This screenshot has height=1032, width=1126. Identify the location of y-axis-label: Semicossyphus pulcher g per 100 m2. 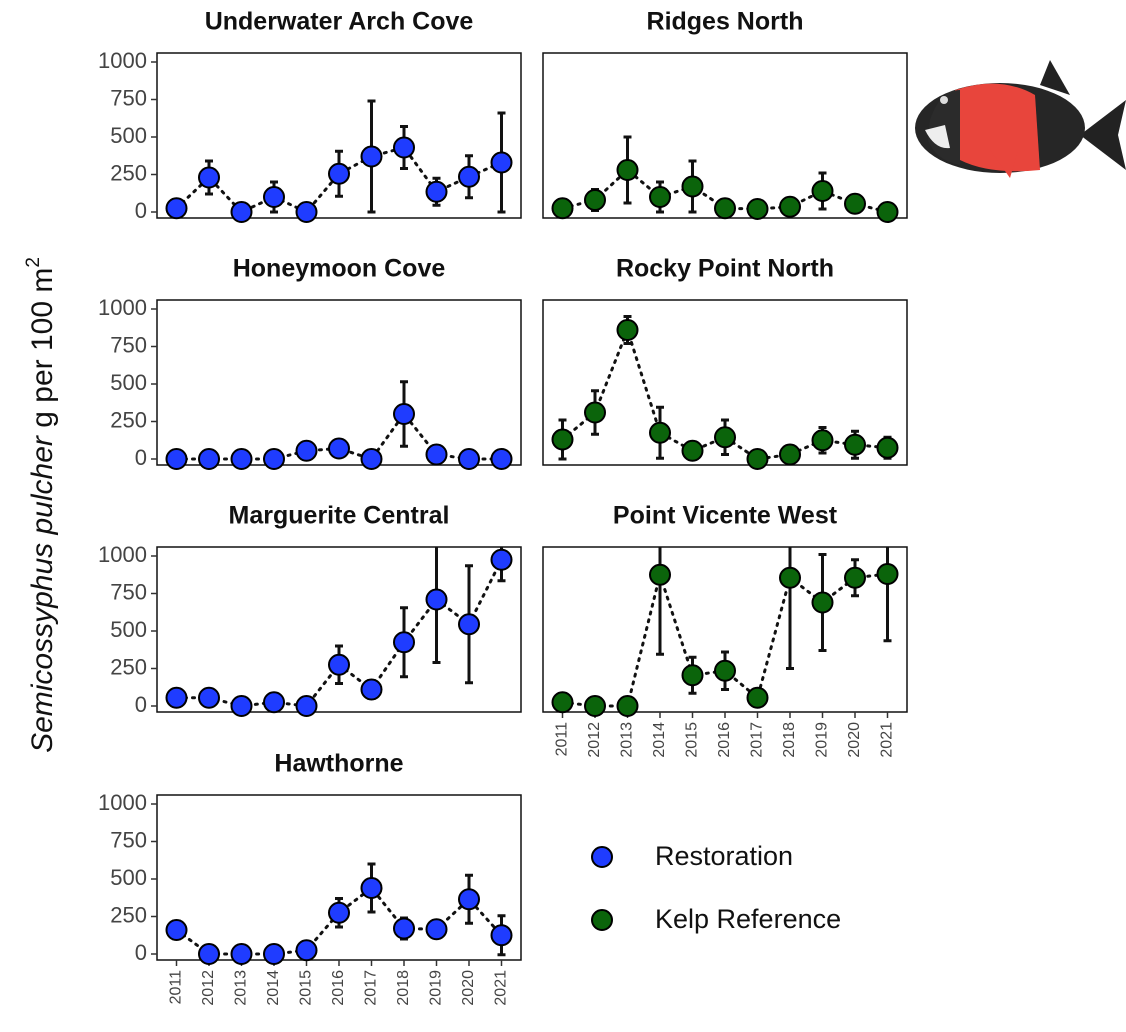
(41, 505).